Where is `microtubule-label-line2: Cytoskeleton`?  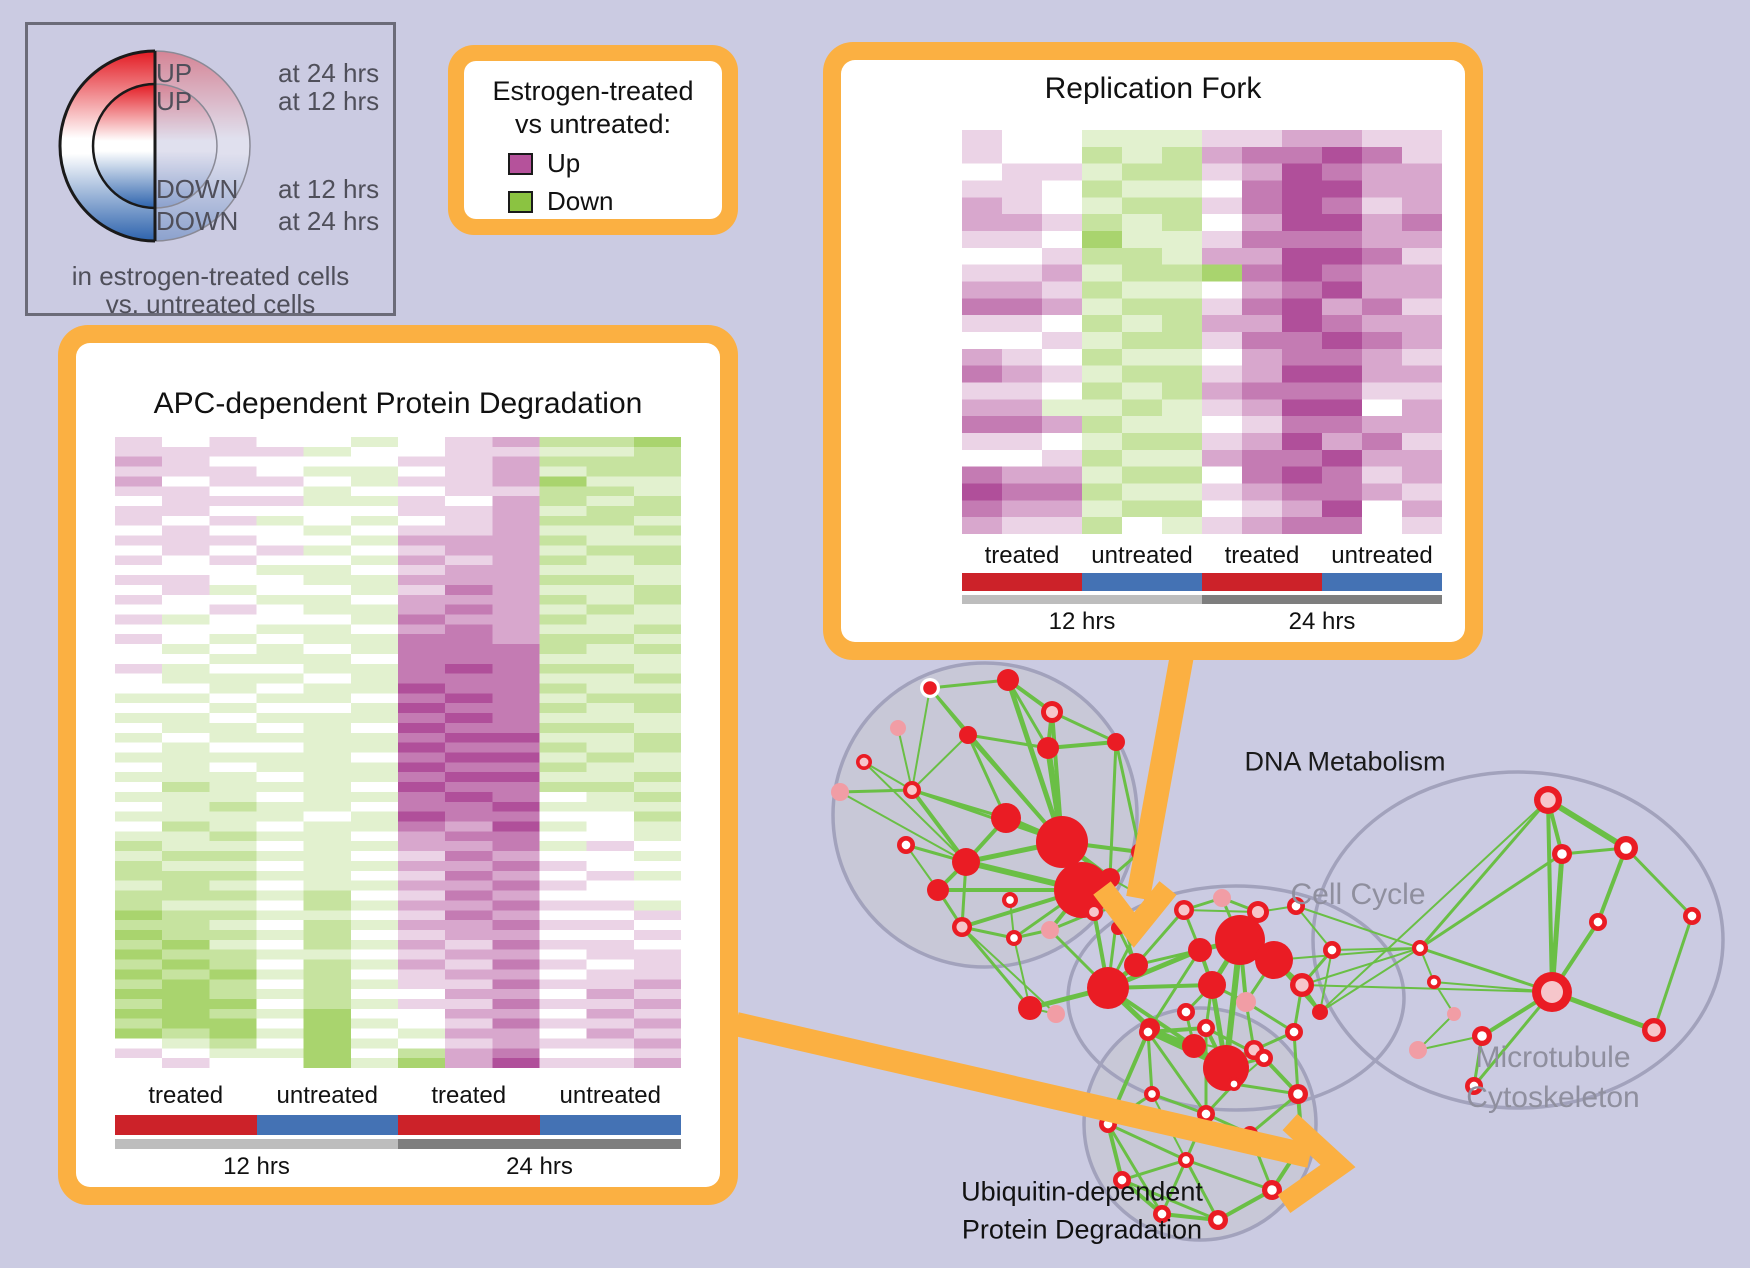 microtubule-label-line2: Cytoskeleton is located at coordinates (1553, 1097).